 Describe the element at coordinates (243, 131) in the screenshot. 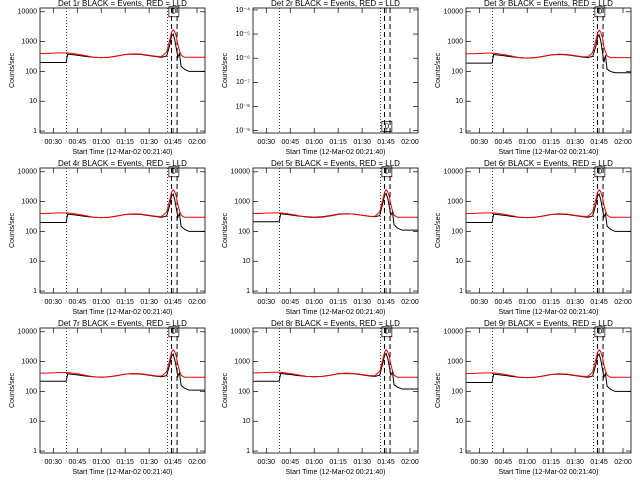

I see `y-tick-label: 10⁻⁹` at that location.